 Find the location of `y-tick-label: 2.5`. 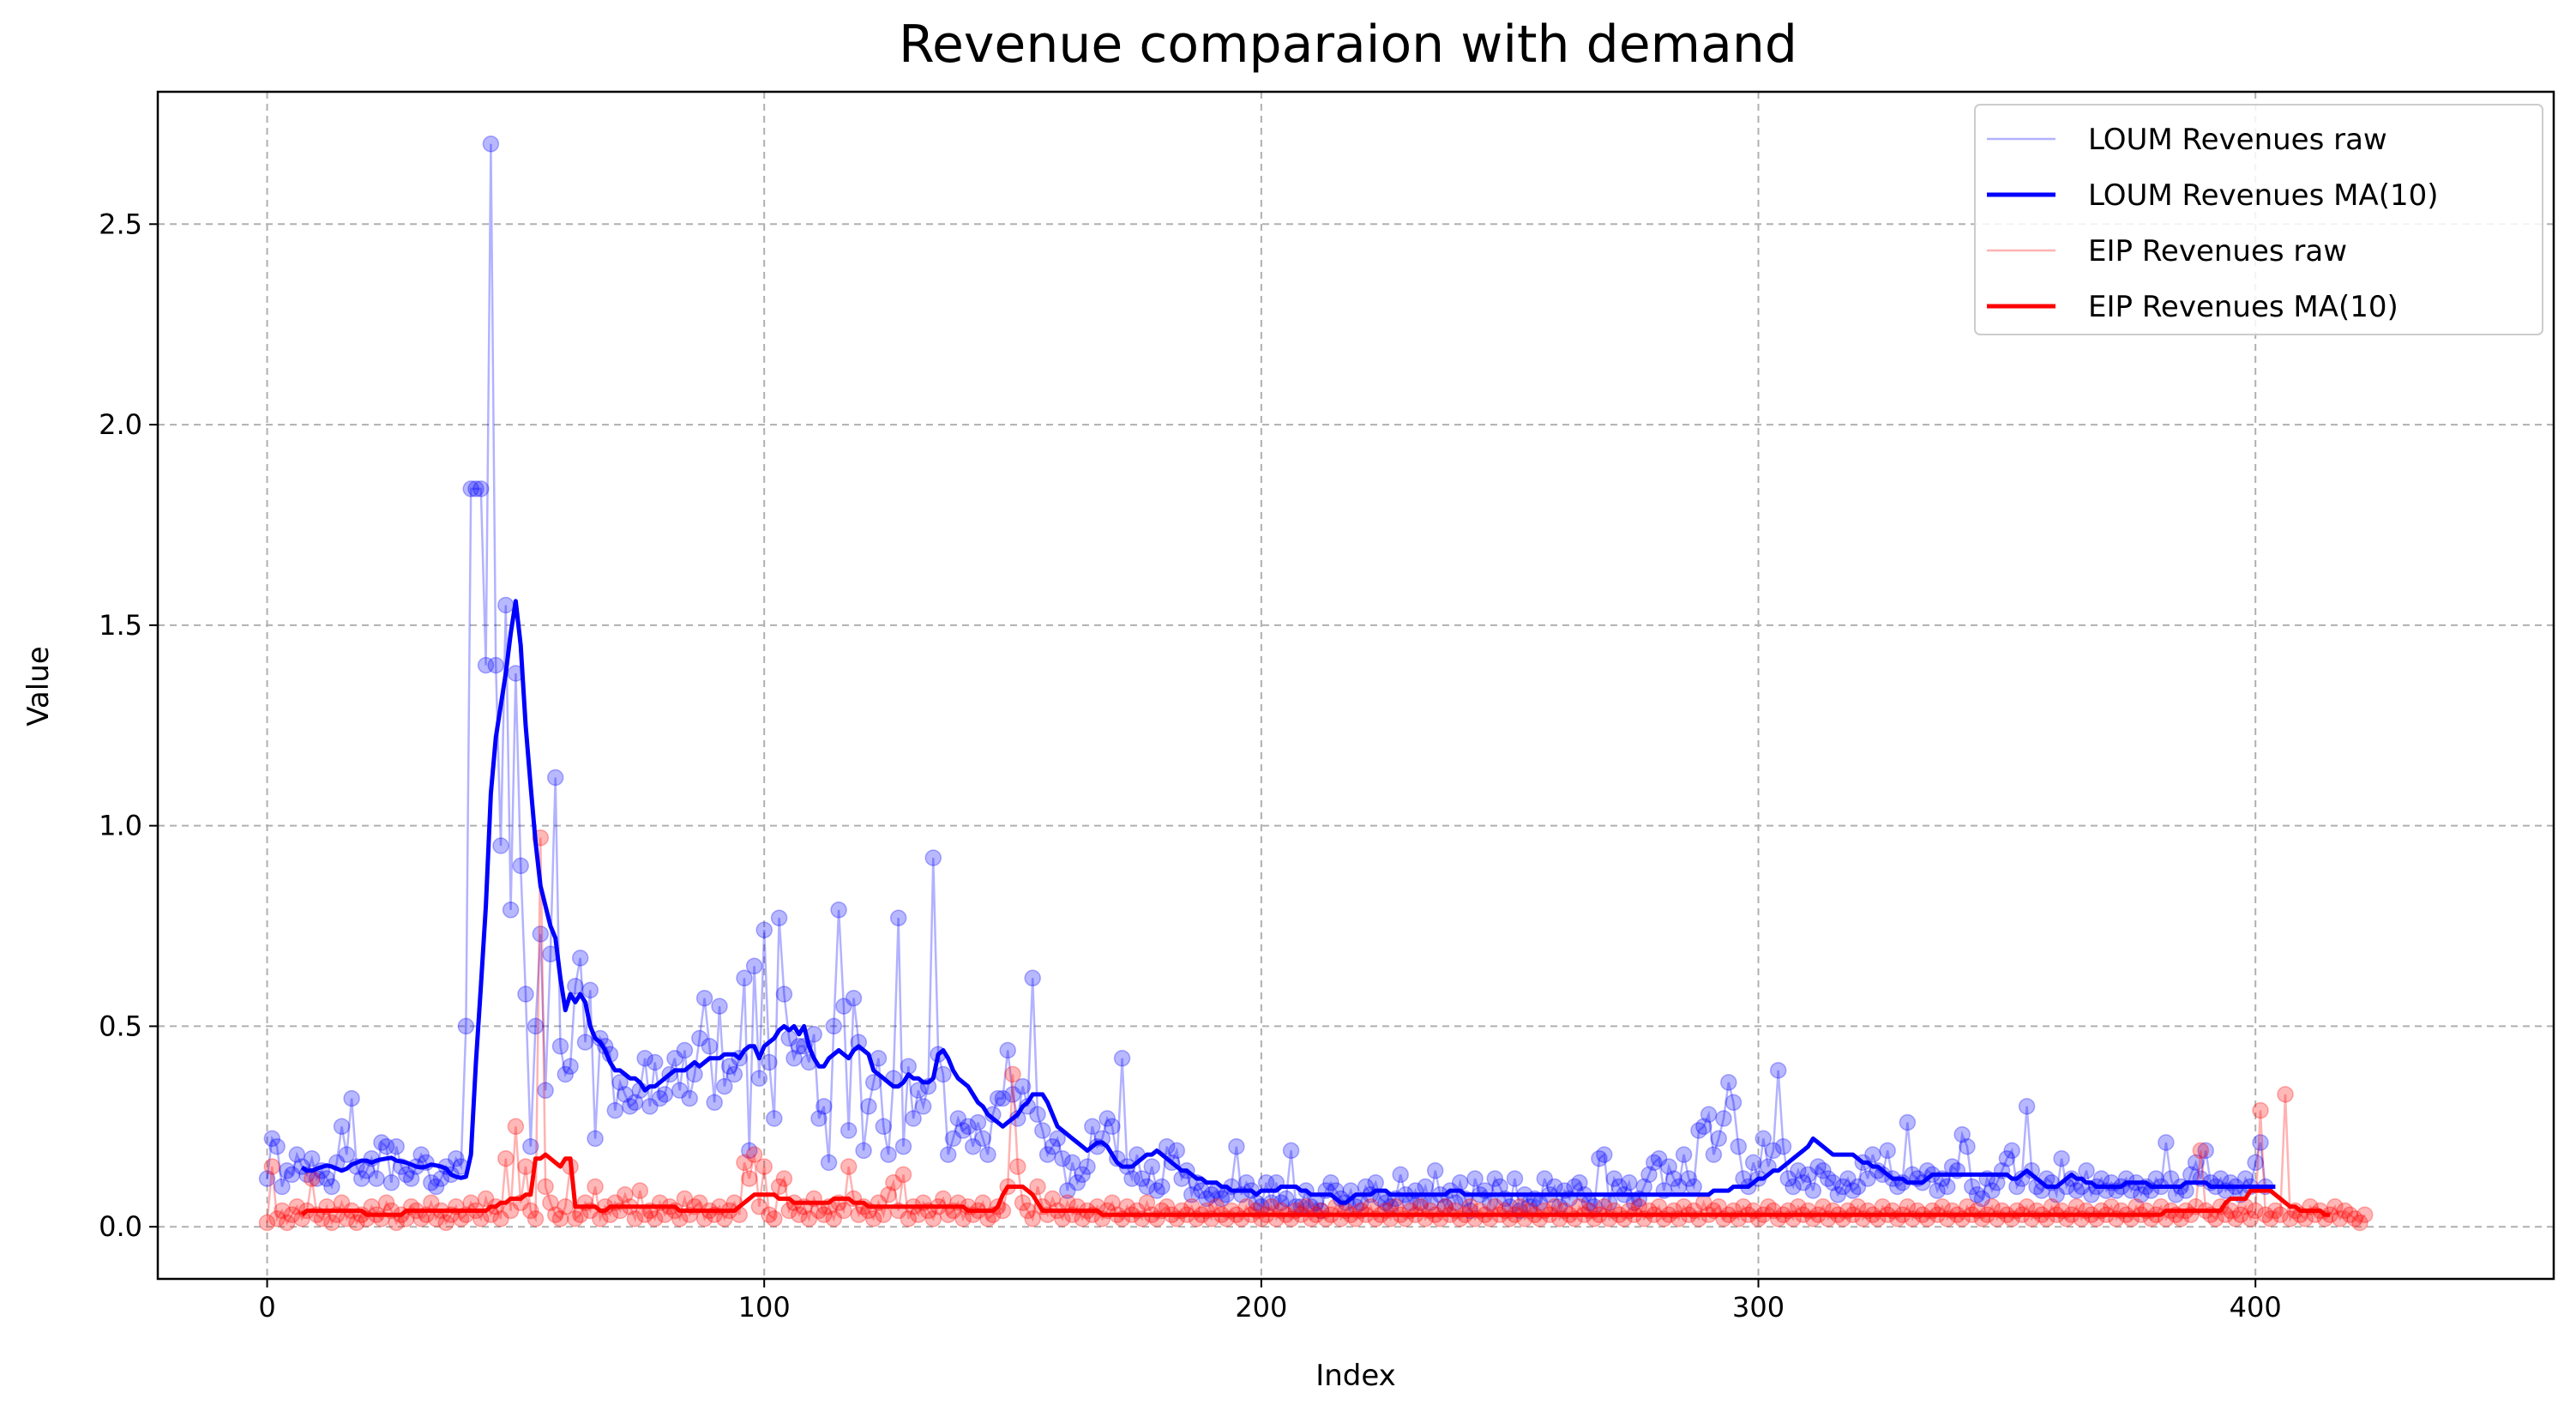

y-tick-label: 2.5 is located at coordinates (120, 224).